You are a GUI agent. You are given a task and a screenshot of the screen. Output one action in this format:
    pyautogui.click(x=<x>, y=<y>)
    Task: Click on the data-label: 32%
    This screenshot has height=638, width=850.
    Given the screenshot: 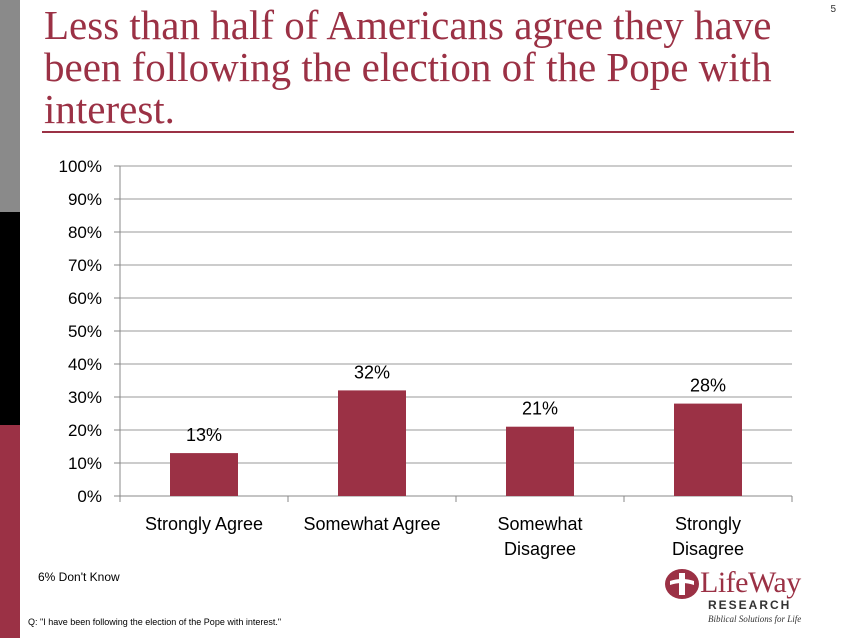 What is the action you would take?
    pyautogui.click(x=372, y=372)
    